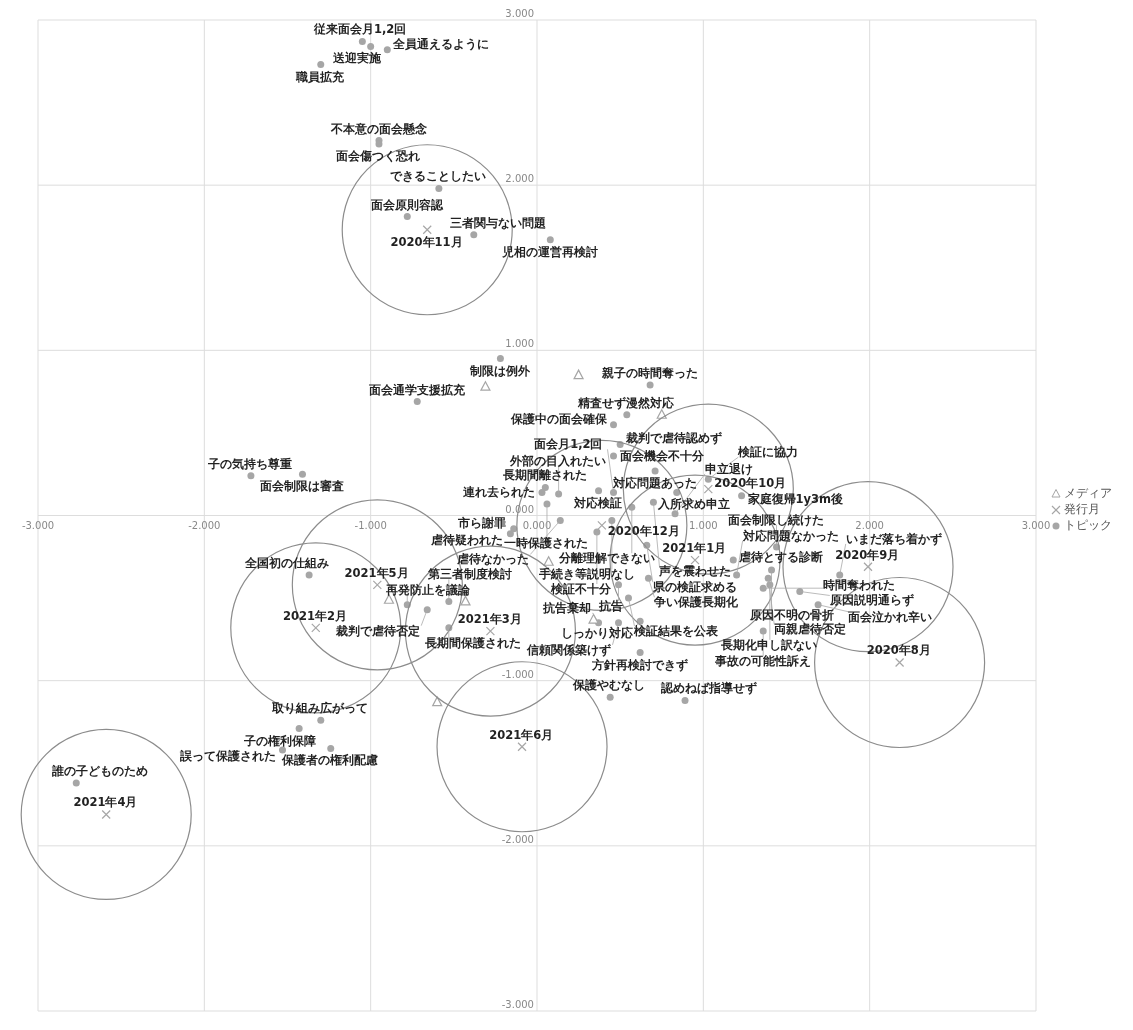 This screenshot has height=1030, width=1133. I want to click on data-label: 面会原則容認, so click(406, 204).